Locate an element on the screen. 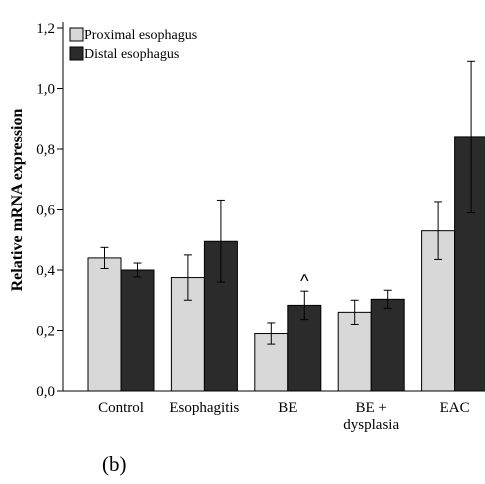 This screenshot has width=485, height=484. y-tick-label: 0,8 is located at coordinates (45, 150).